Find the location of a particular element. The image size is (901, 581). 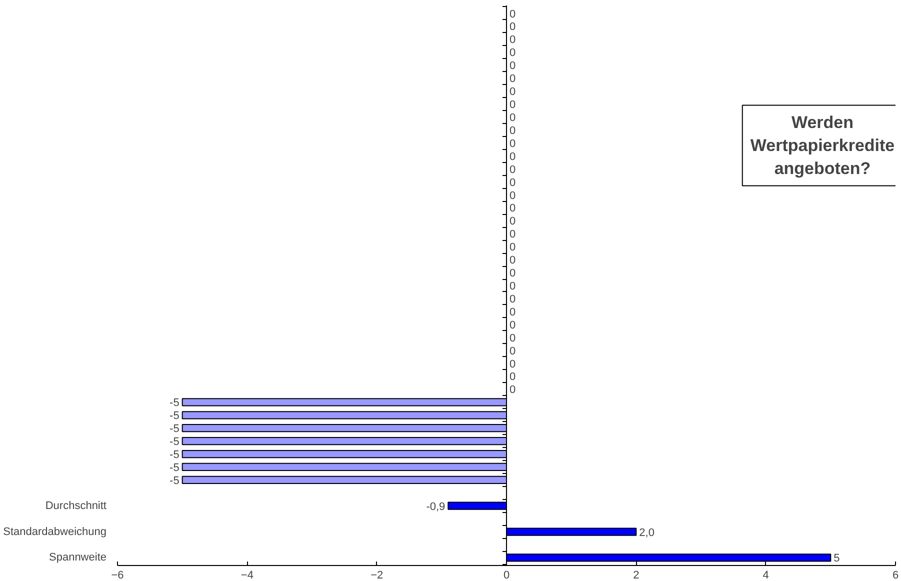

y-tick-label: Spannweite is located at coordinates (78, 558).